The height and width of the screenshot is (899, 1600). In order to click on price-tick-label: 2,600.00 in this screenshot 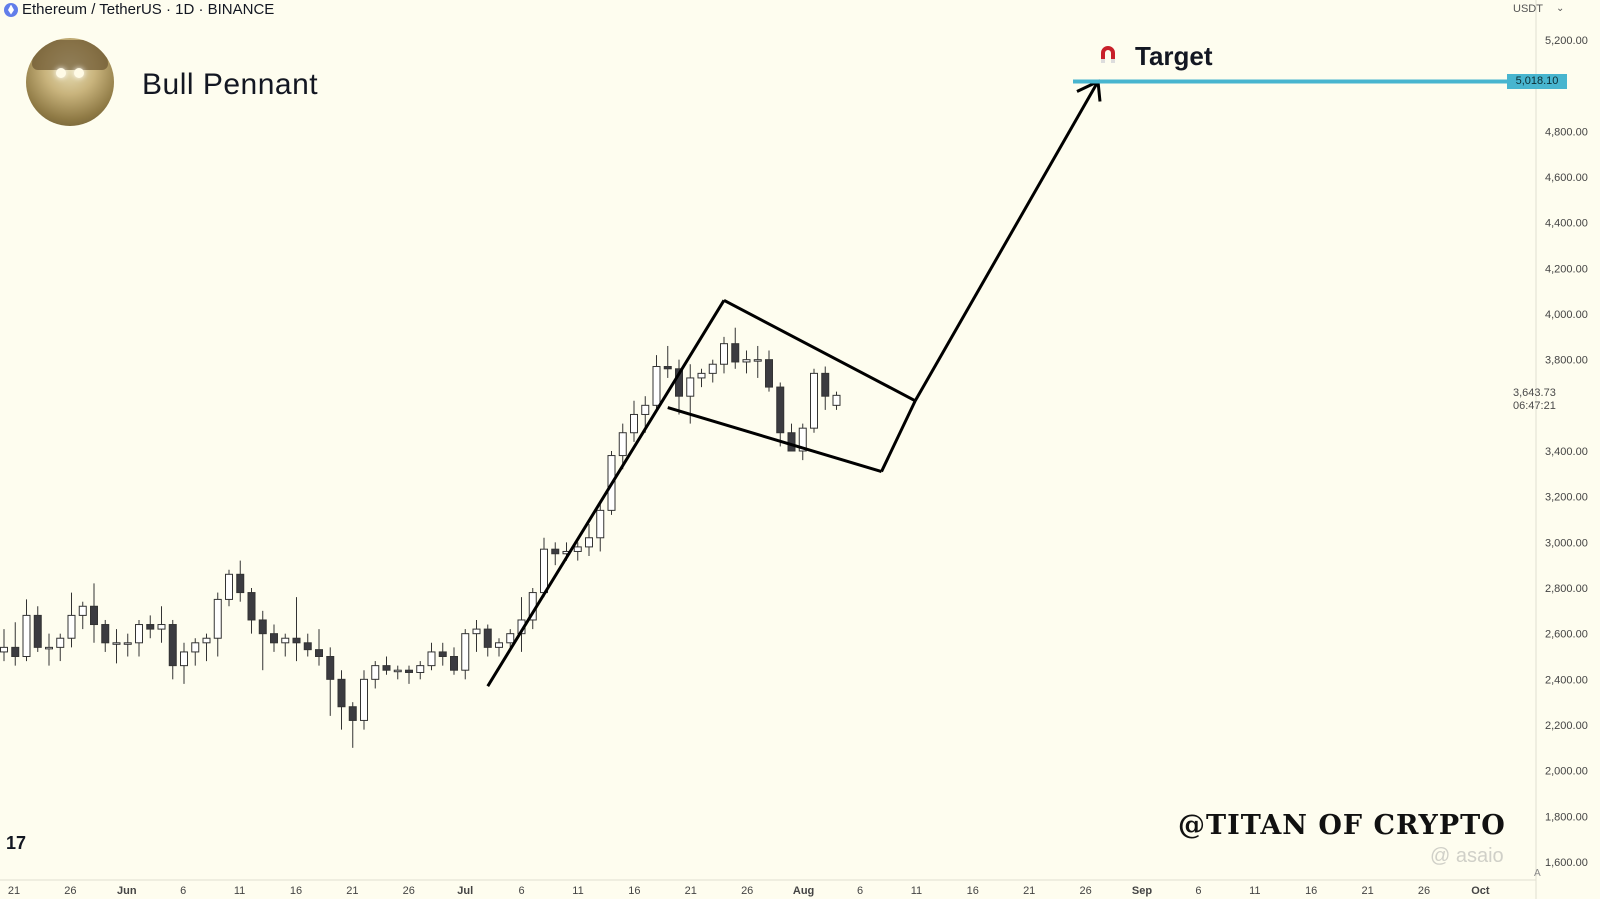, I will do `click(1566, 635)`.